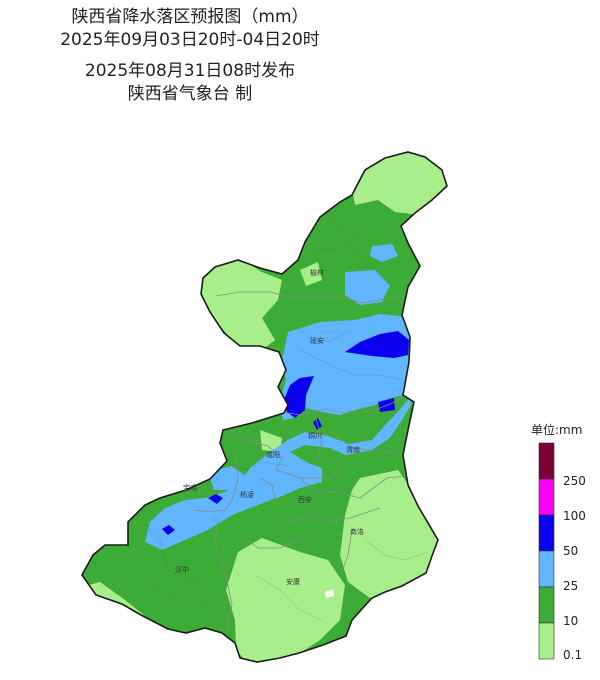 The height and width of the screenshot is (680, 600). Describe the element at coordinates (357, 531) in the screenshot. I see `city-label-shangluo: 商洛` at that location.